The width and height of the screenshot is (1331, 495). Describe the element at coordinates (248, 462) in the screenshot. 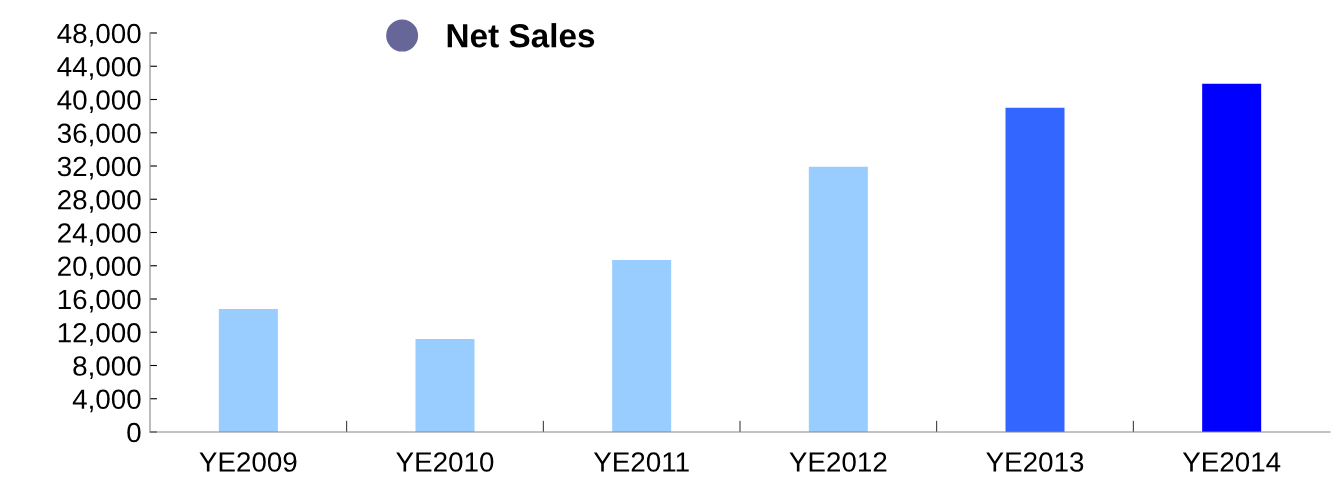

I see `x-tick-label: YE2009` at that location.